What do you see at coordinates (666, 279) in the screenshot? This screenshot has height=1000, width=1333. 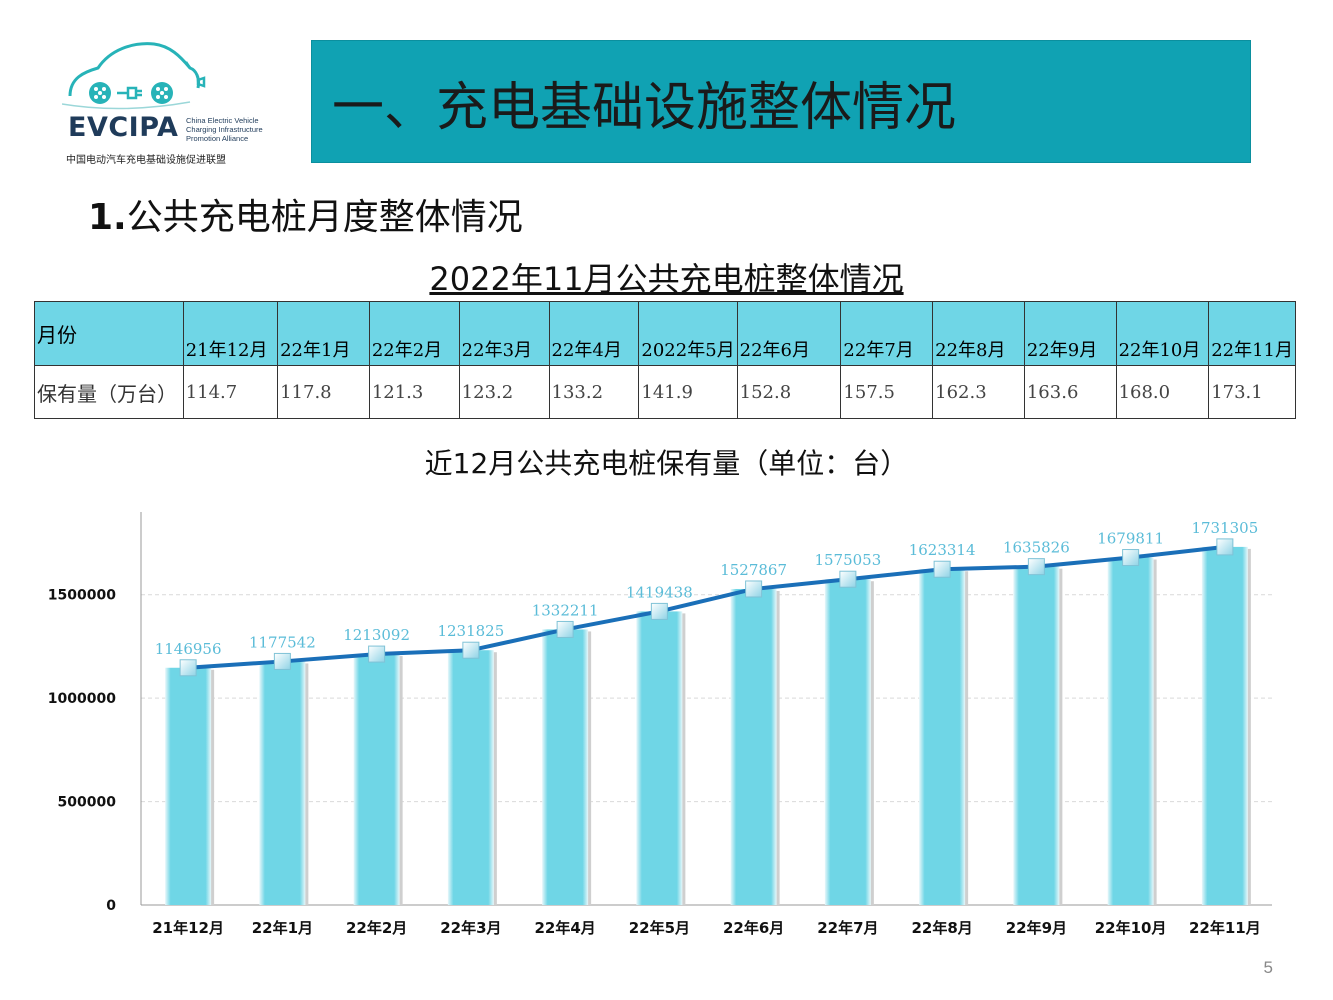 I see `table-title: 2022年11月公共充电桩整体情况` at bounding box center [666, 279].